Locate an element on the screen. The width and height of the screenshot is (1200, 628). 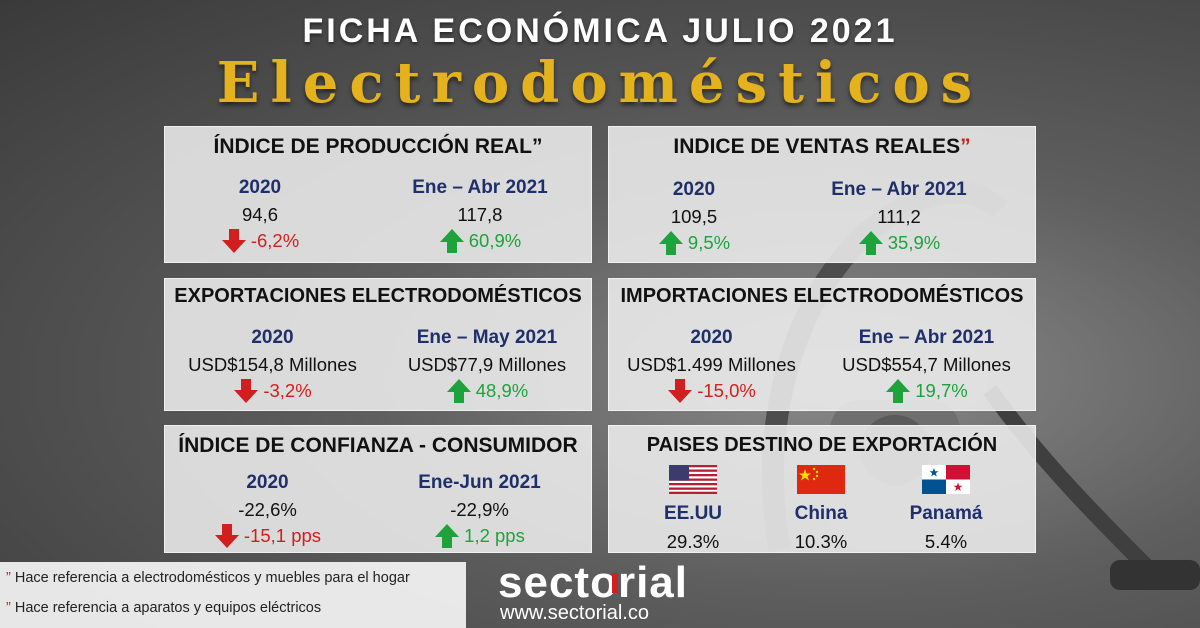
country-share: 5.4% is located at coordinates (946, 541).